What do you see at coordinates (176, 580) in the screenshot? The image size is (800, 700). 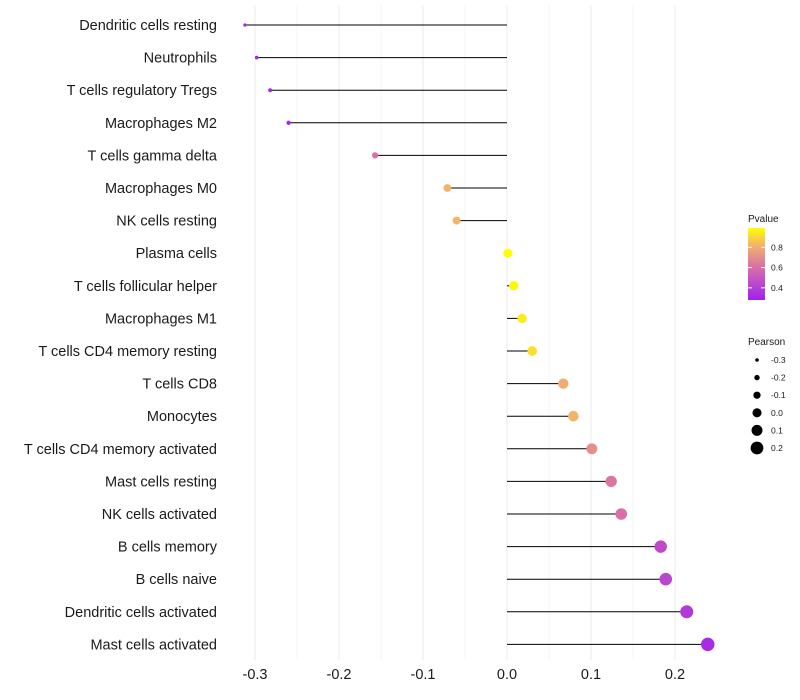 I see `y-axis-label: B cells naive` at bounding box center [176, 580].